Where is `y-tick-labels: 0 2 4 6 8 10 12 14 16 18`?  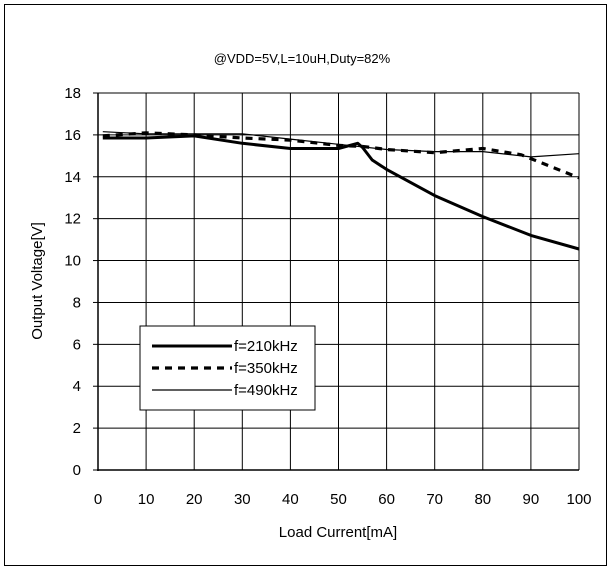 y-tick-labels: 0 2 4 6 8 10 12 14 16 18 is located at coordinates (72, 282).